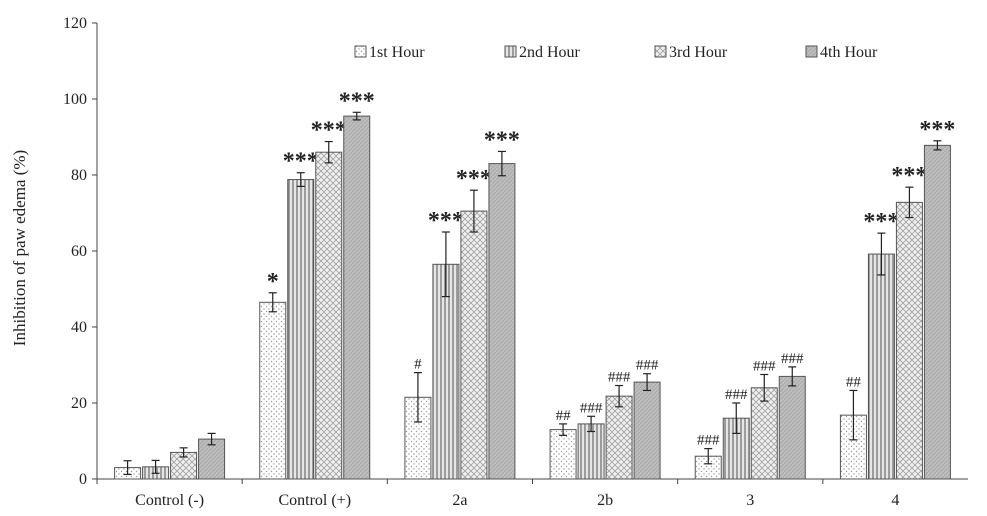  I want to click on y-tick-label: 0, so click(83, 479).